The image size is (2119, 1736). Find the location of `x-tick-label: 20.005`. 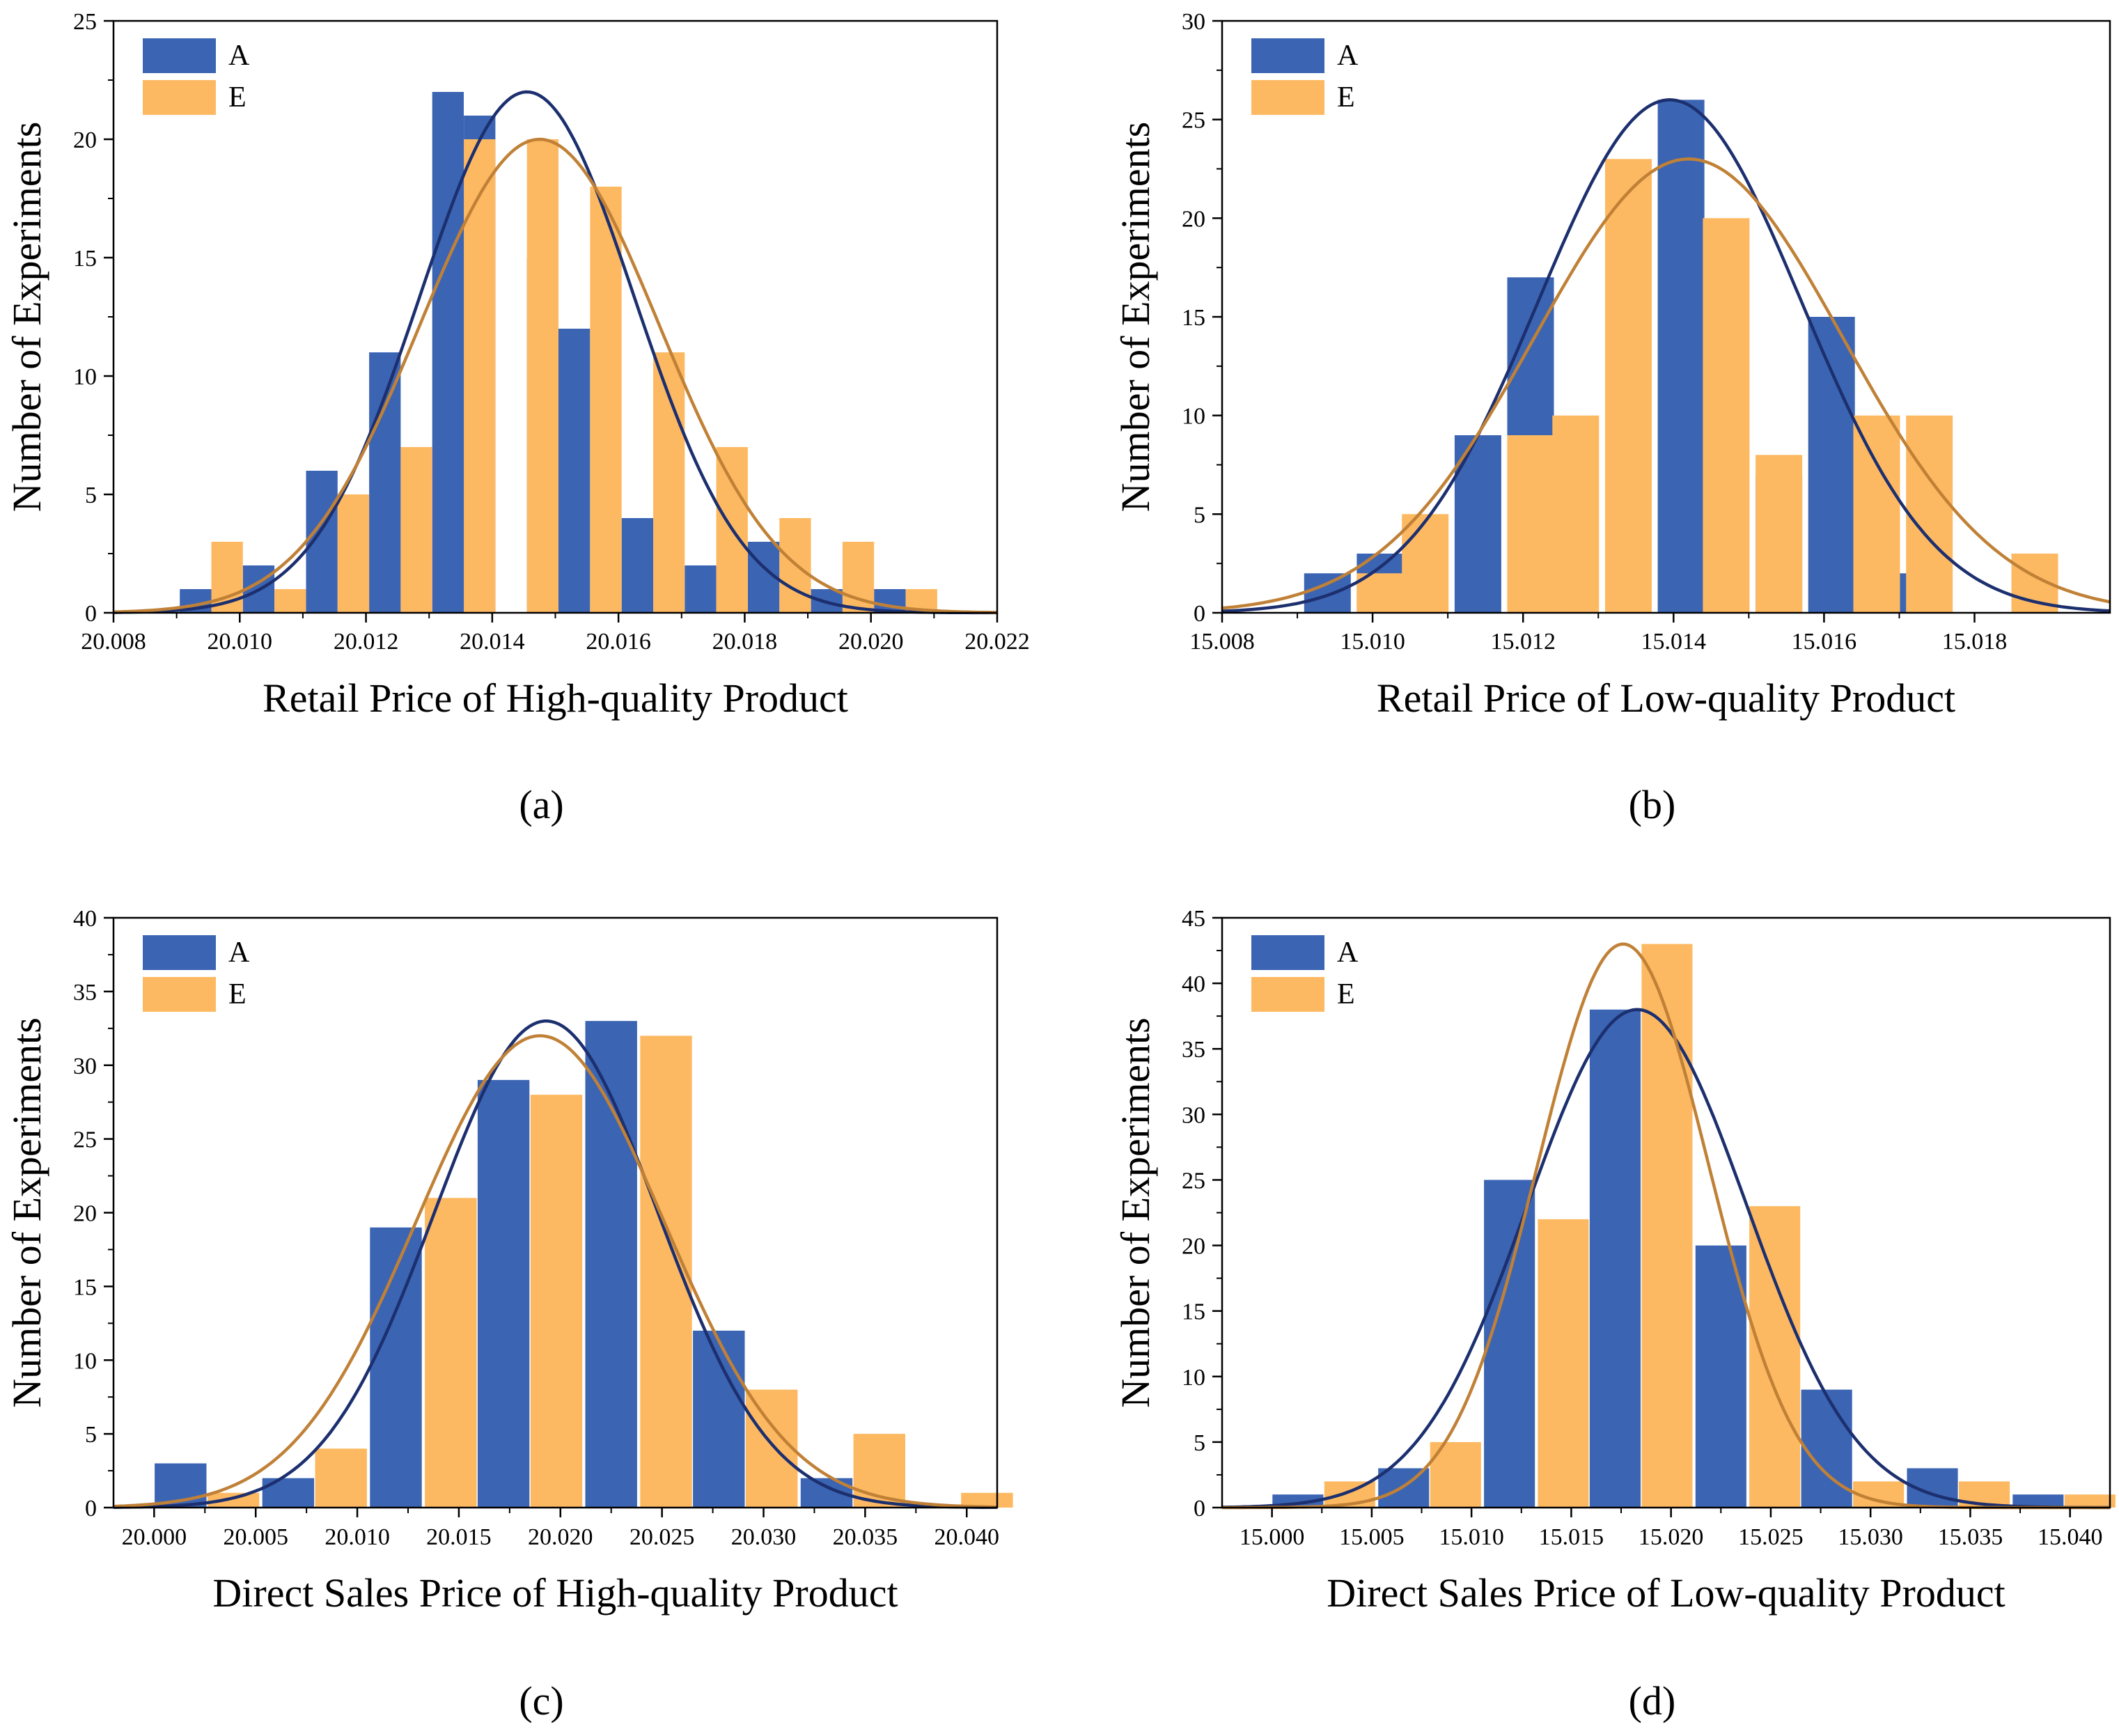

x-tick-label: 20.005 is located at coordinates (255, 1537).